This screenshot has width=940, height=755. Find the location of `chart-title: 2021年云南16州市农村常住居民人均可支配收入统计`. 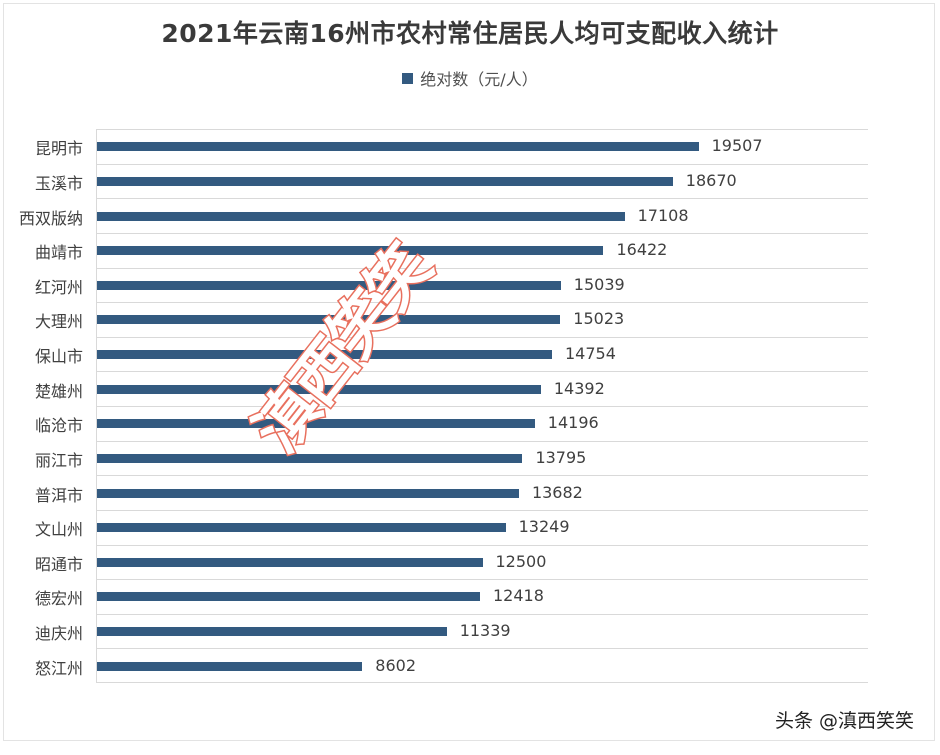

chart-title: 2021年云南16州市农村常住居民人均可支配收入统计 is located at coordinates (470, 33).